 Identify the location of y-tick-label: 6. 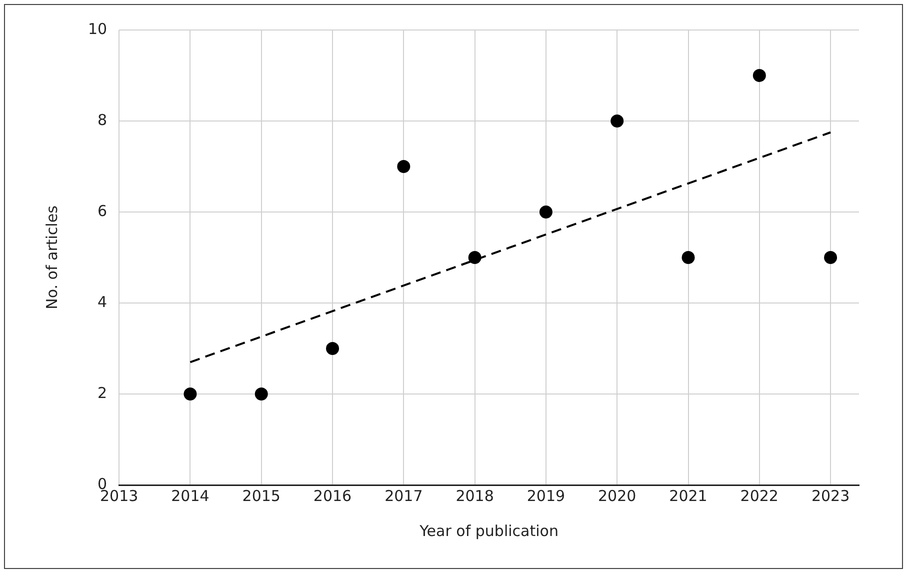
(103, 211).